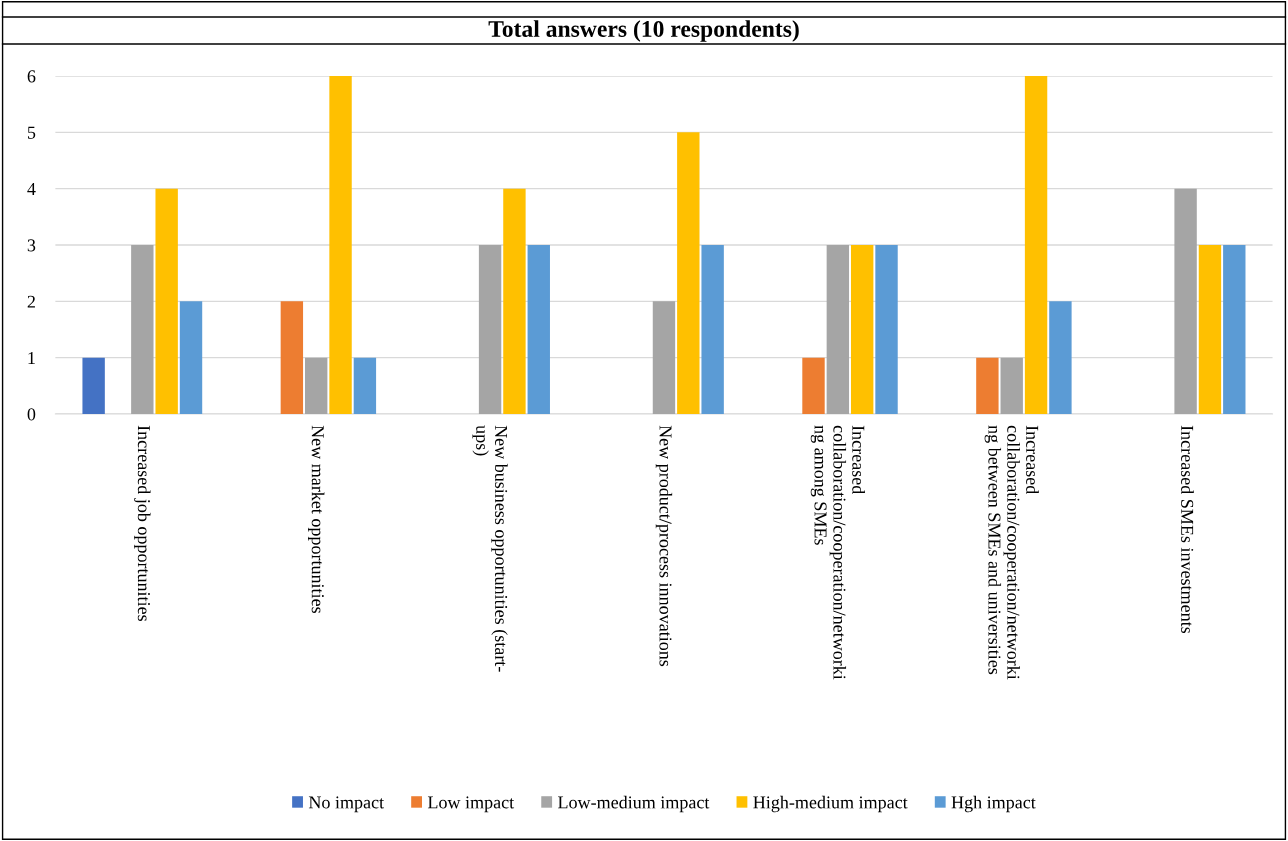 The image size is (1288, 841). Describe the element at coordinates (830, 804) in the screenshot. I see `legend-label: High-medium impact` at that location.